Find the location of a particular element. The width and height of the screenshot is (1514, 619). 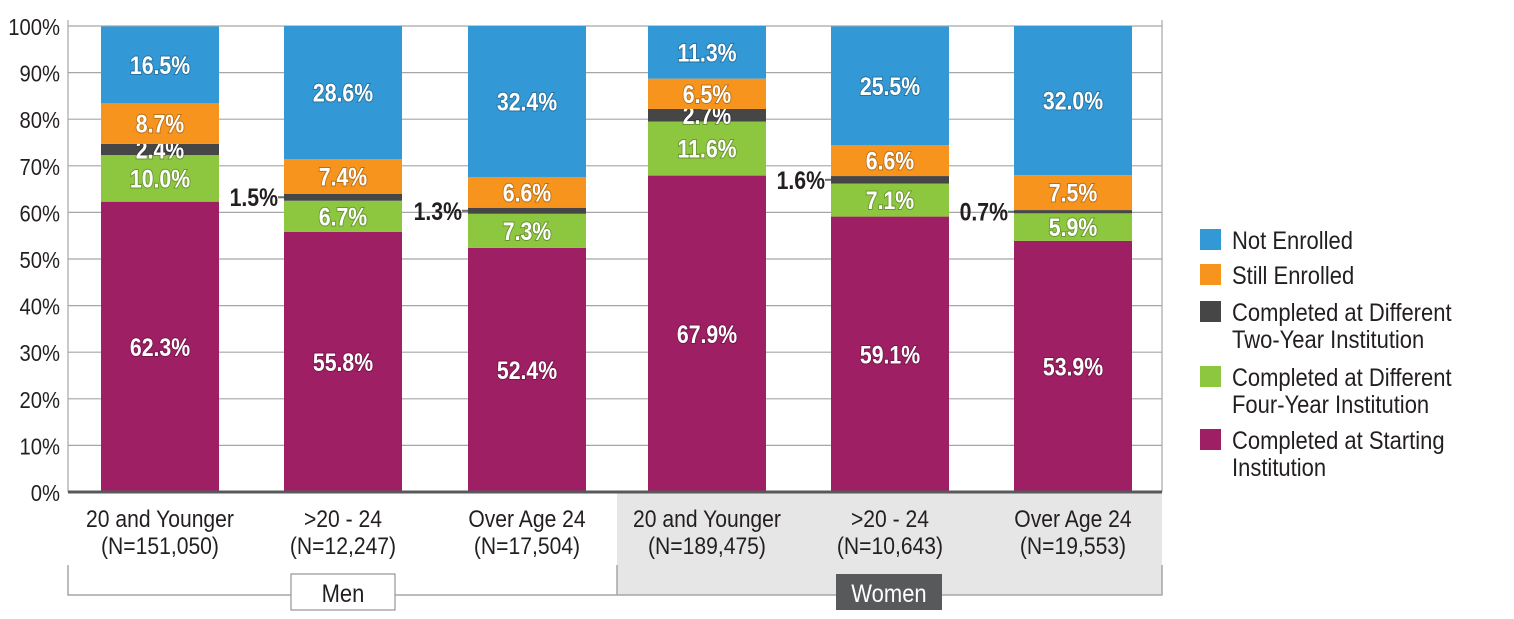

y-tick-label: 70% is located at coordinates (39, 167).